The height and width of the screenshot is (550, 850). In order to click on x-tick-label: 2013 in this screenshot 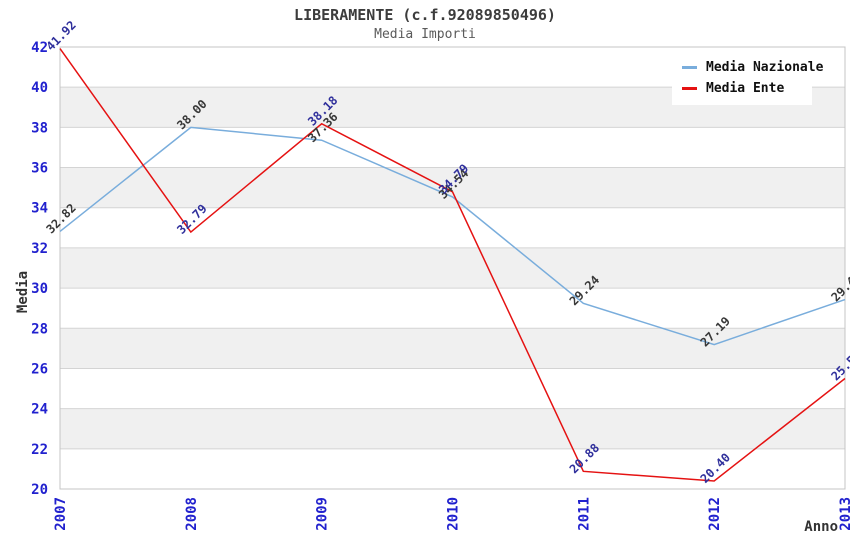, I will do `click(844, 514)`.